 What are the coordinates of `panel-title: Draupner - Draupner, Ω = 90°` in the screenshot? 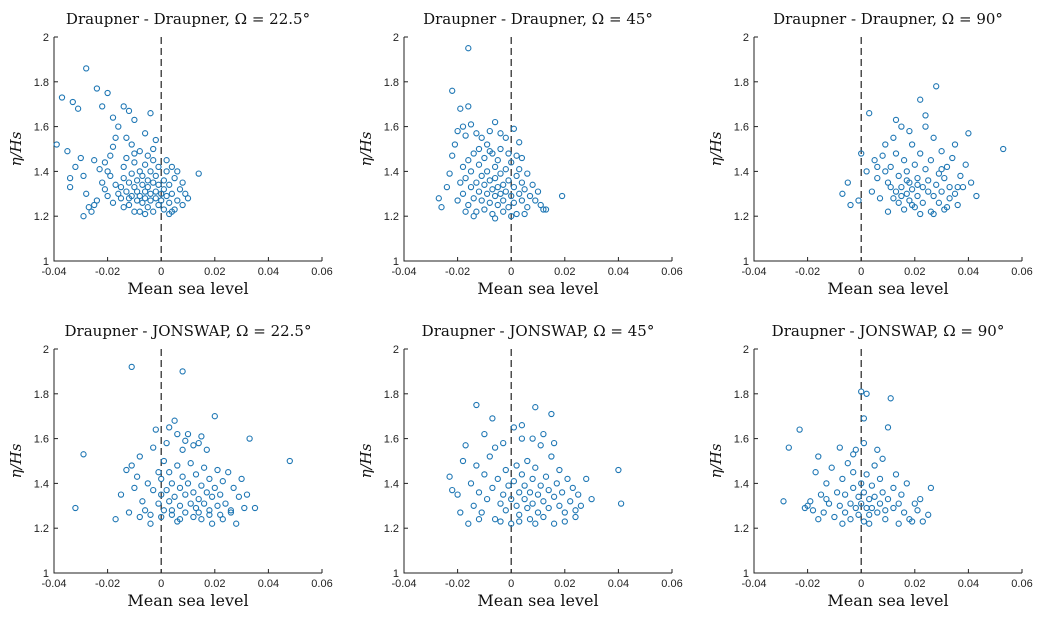 It's located at (888, 19).